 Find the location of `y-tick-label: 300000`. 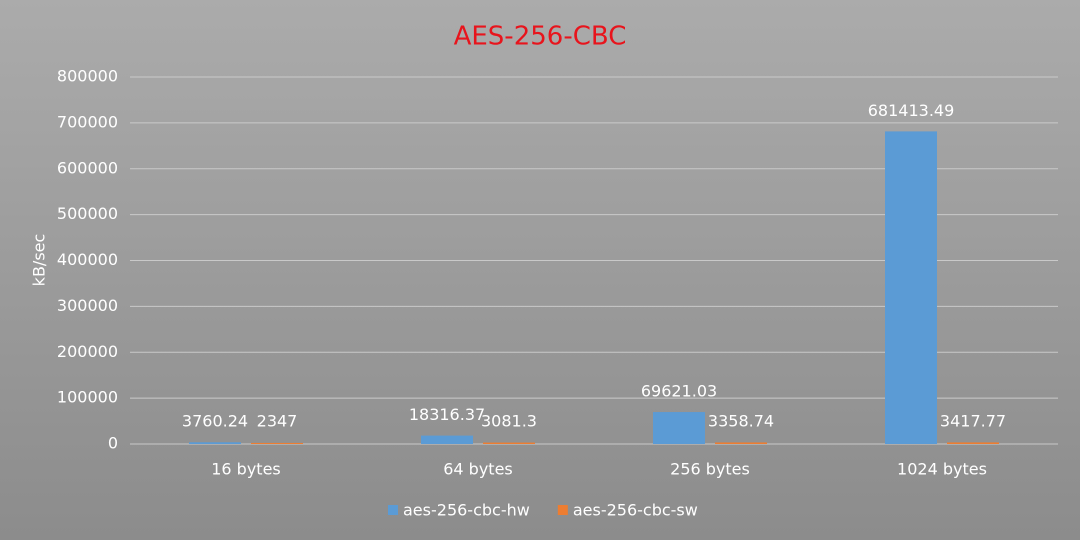

y-tick-label: 300000 is located at coordinates (87, 305).